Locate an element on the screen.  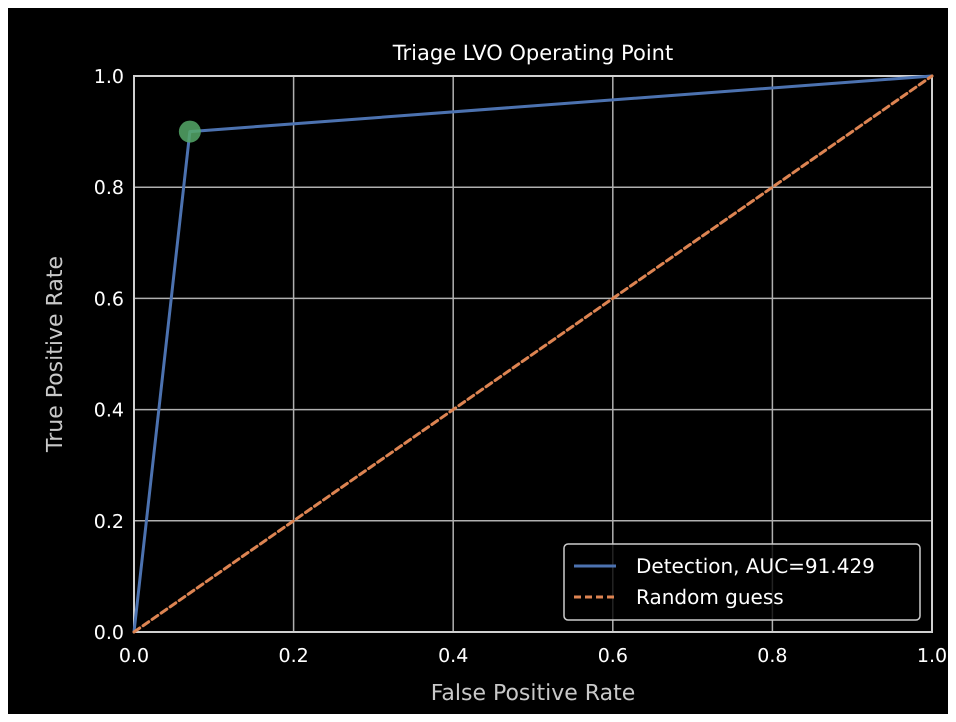
y-tick-label: 1.0 is located at coordinates (109, 77).